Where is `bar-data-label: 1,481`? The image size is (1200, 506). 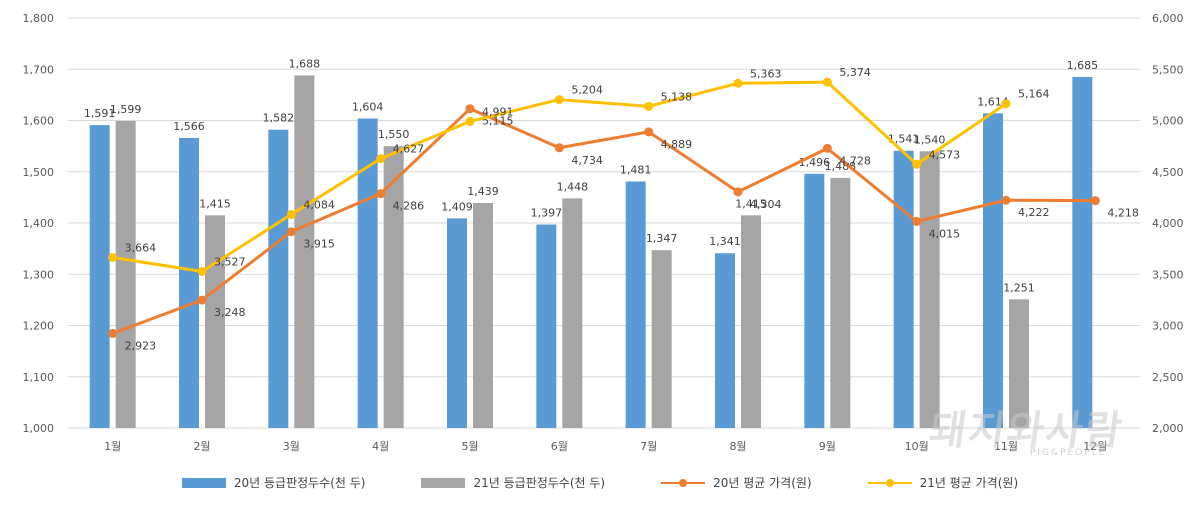
bar-data-label: 1,481 is located at coordinates (636, 169).